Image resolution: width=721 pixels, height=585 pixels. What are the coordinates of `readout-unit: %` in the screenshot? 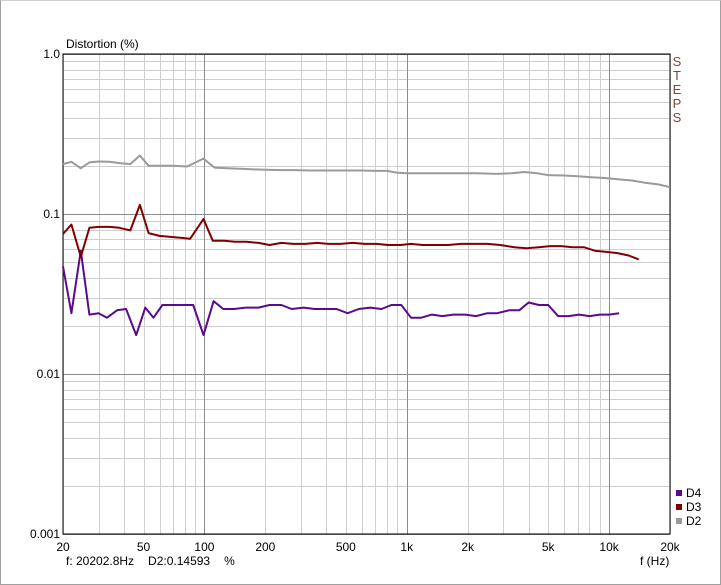 It's located at (229, 561).